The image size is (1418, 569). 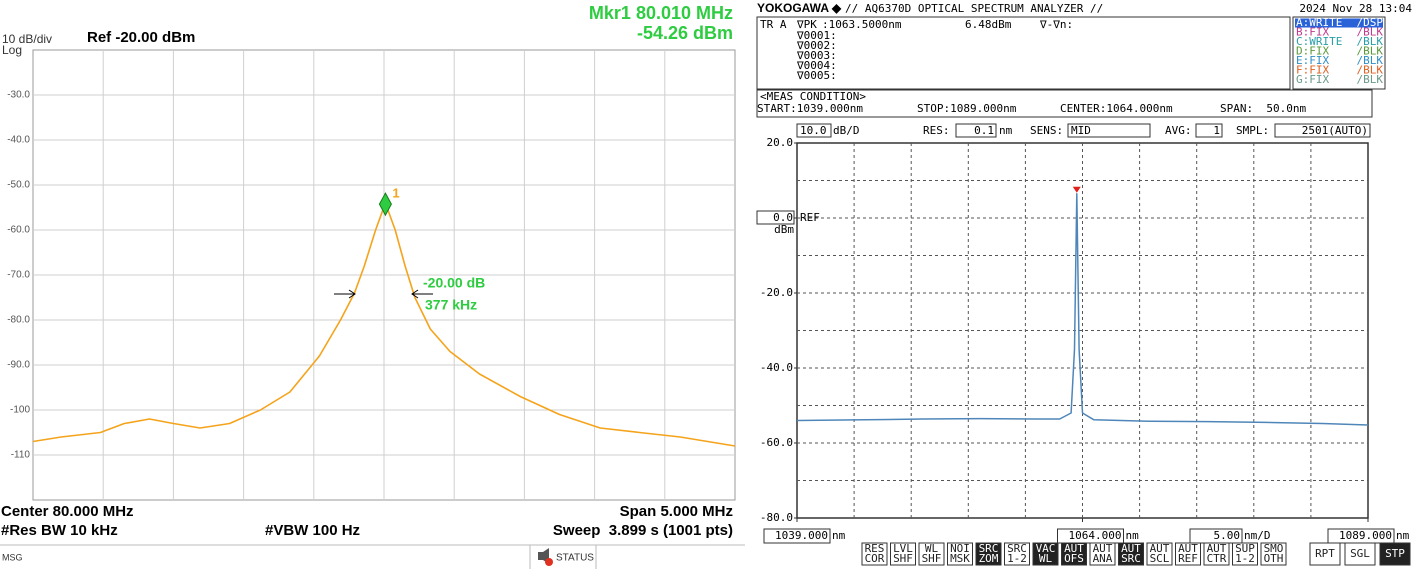 What do you see at coordinates (783, 217) in the screenshot?
I see `y-tick-label: 0.0` at bounding box center [783, 217].